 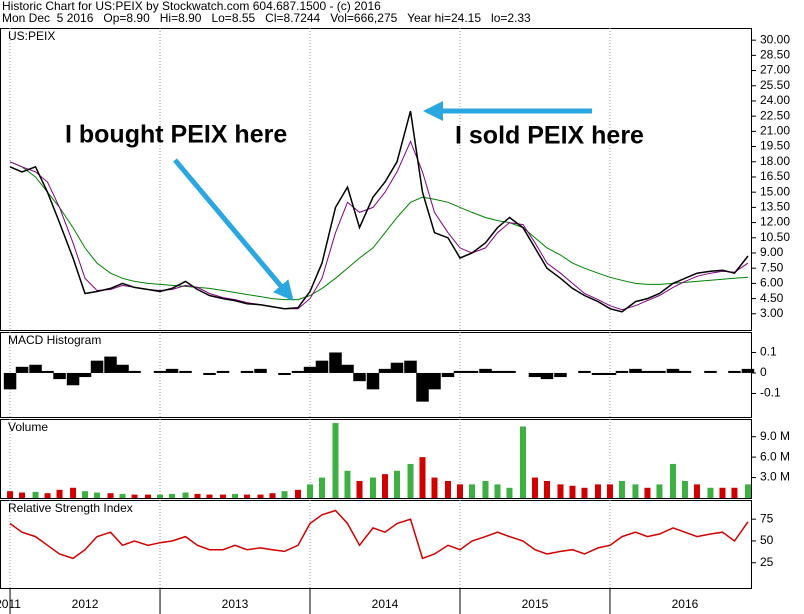 I want to click on y-tick-label: 25, so click(x=767, y=562).